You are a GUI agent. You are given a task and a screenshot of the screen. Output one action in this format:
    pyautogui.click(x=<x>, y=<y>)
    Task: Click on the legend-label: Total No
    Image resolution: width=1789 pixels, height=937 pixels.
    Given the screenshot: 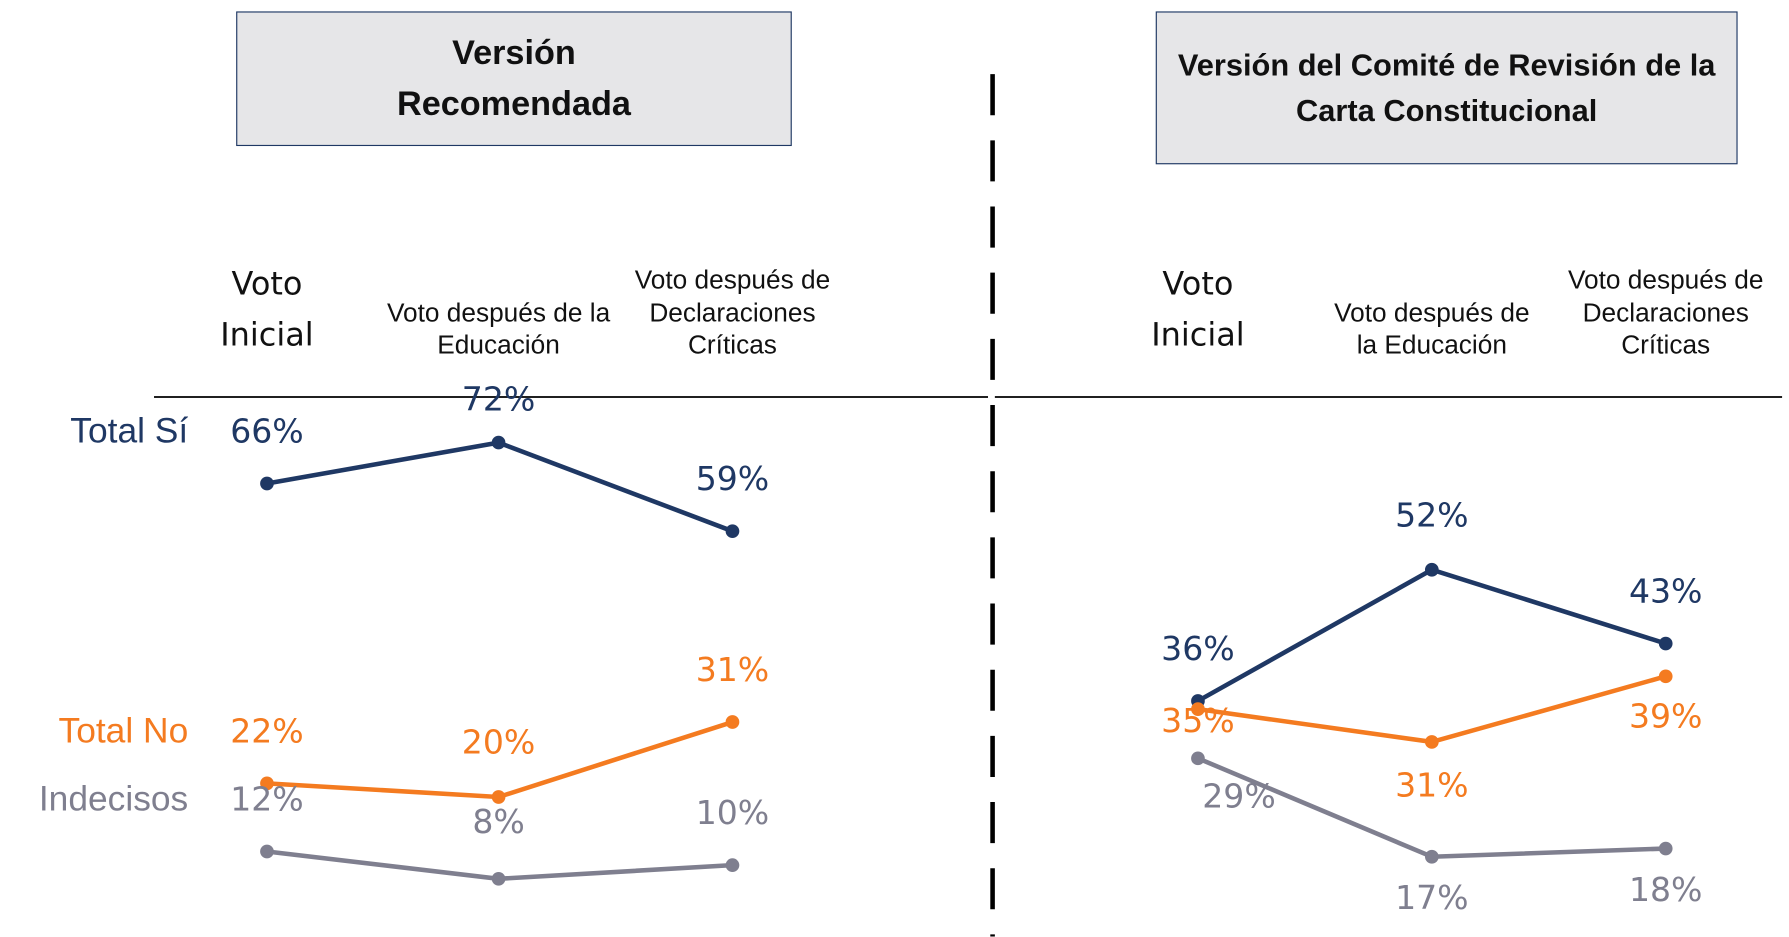 What is the action you would take?
    pyautogui.click(x=124, y=730)
    